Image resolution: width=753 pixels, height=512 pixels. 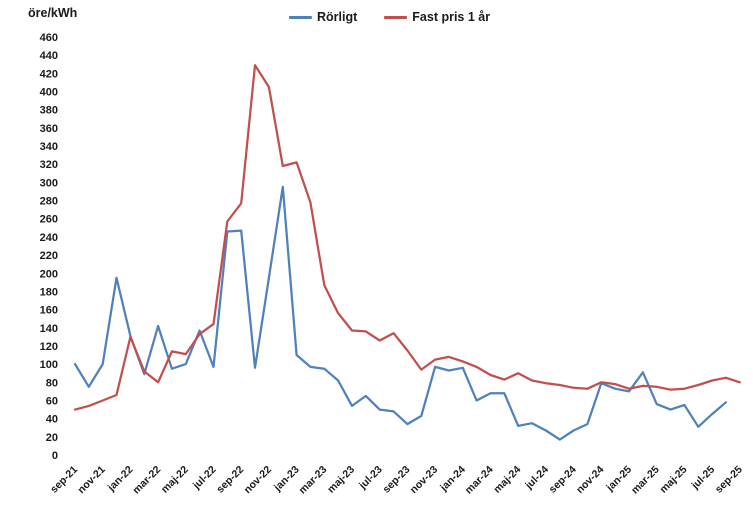 I want to click on y-axis-tick-label: 100, so click(x=49, y=365).